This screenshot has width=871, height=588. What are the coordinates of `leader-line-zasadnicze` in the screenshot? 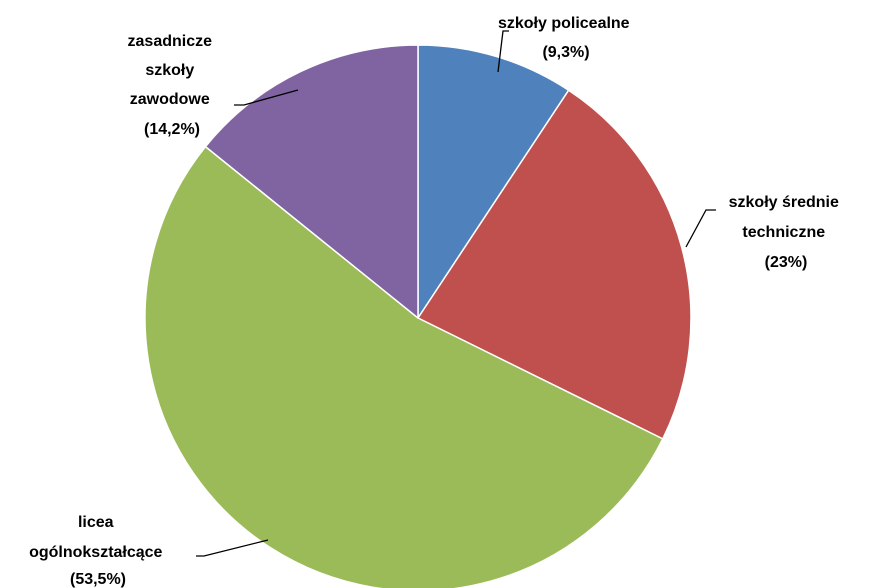 It's located at (266, 97).